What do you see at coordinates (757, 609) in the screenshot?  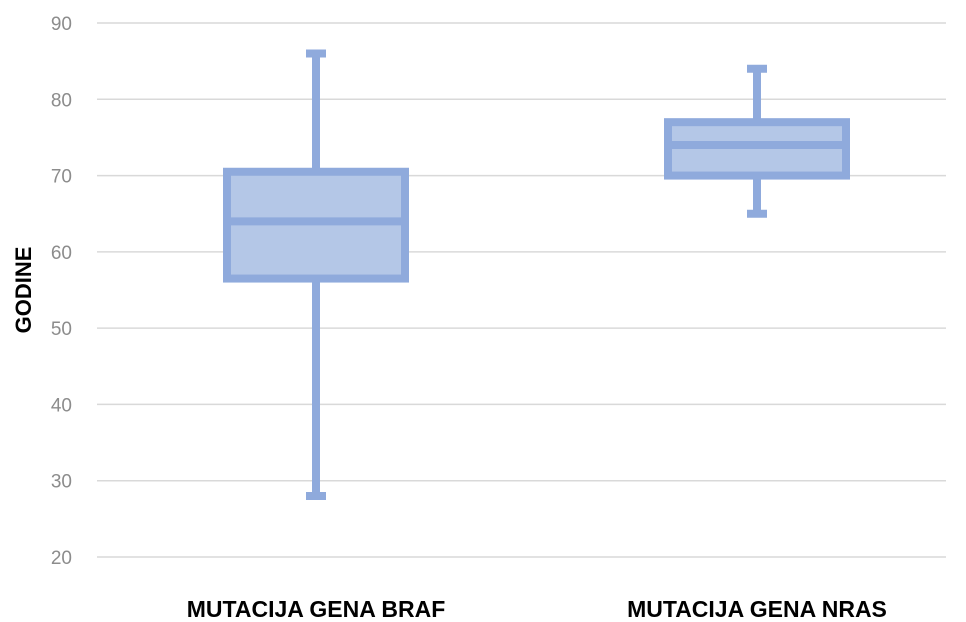 I see `x-category-label-2: MUTACIJA GENA NRAS` at bounding box center [757, 609].